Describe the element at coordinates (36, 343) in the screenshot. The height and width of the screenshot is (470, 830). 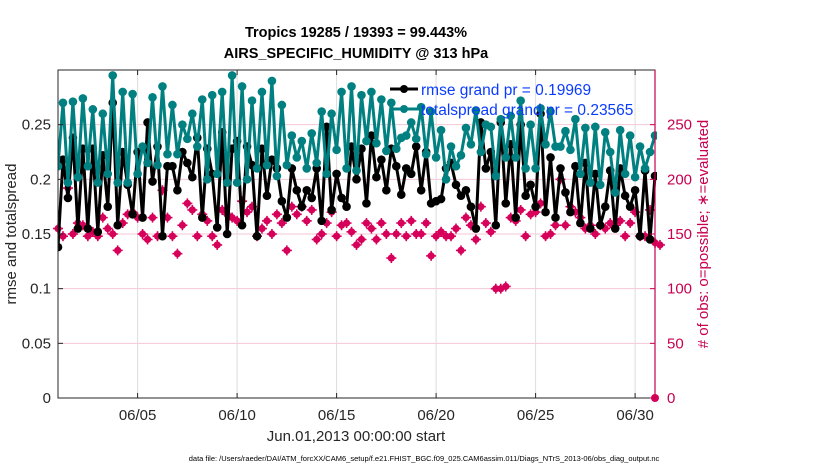
I see `y-tick-label: 0.05` at that location.